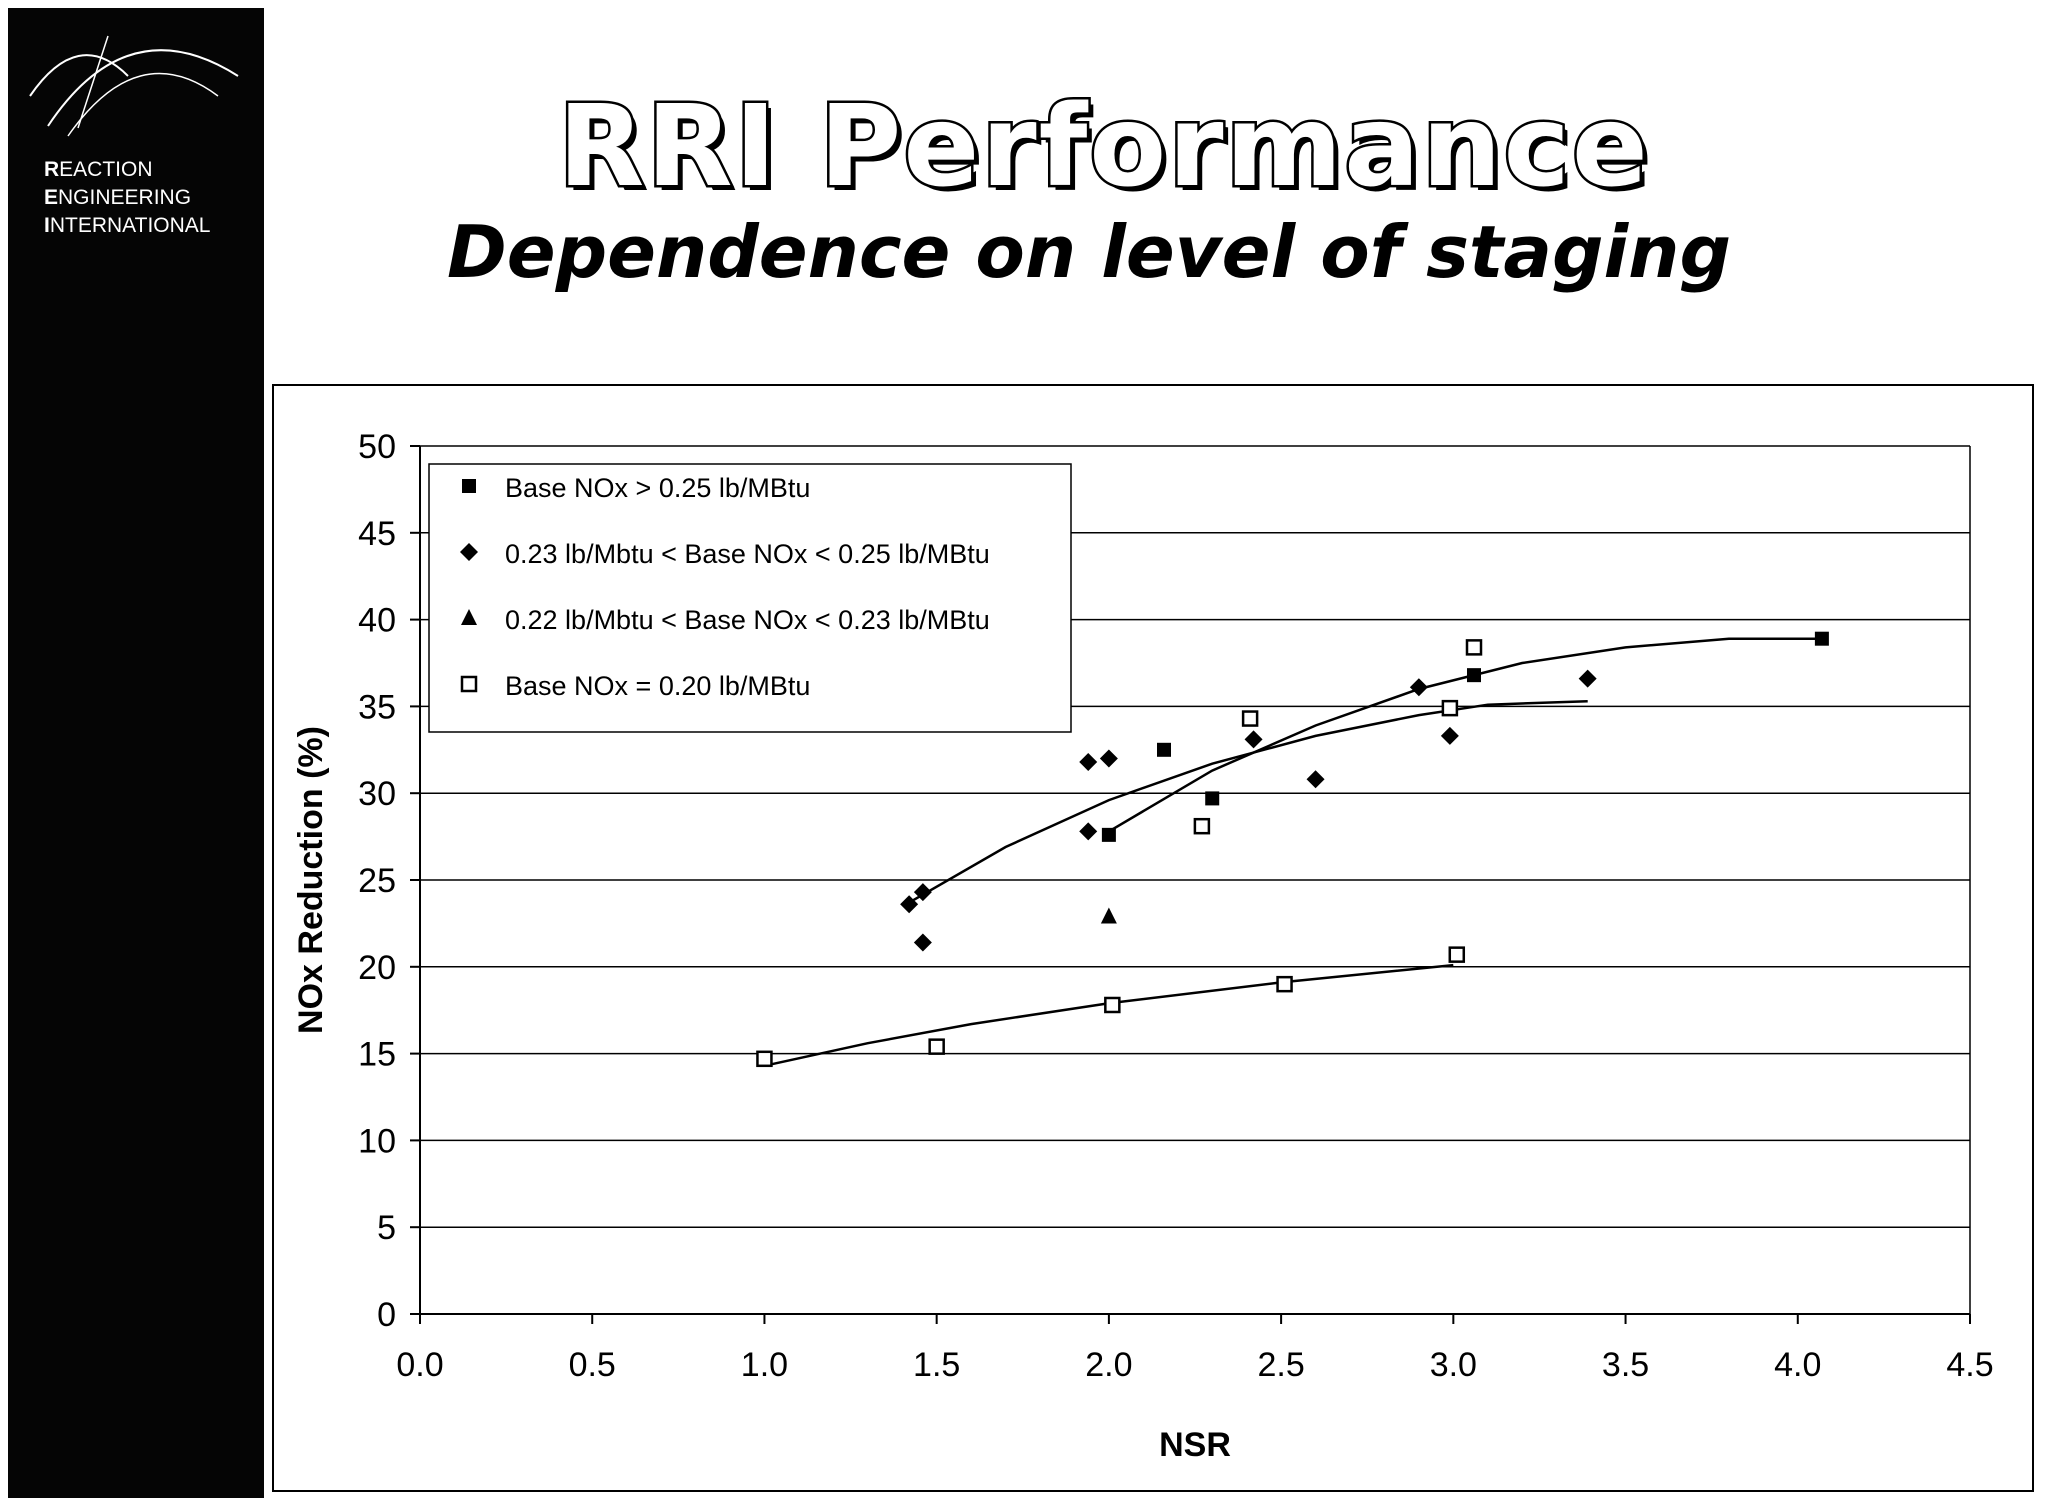 Image resolution: width=2048 pixels, height=1504 pixels. I want to click on legend-label-series-1: Base NOx > 0.25 lb/MBtu, so click(657, 488).